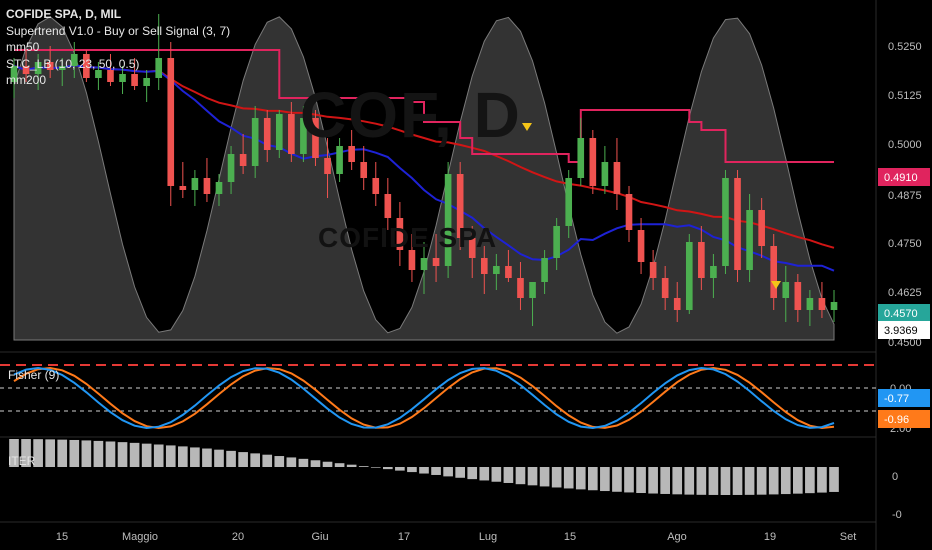  I want to click on legend-stc: STC_LB (10, 23, 50, 0.5), so click(73, 63).